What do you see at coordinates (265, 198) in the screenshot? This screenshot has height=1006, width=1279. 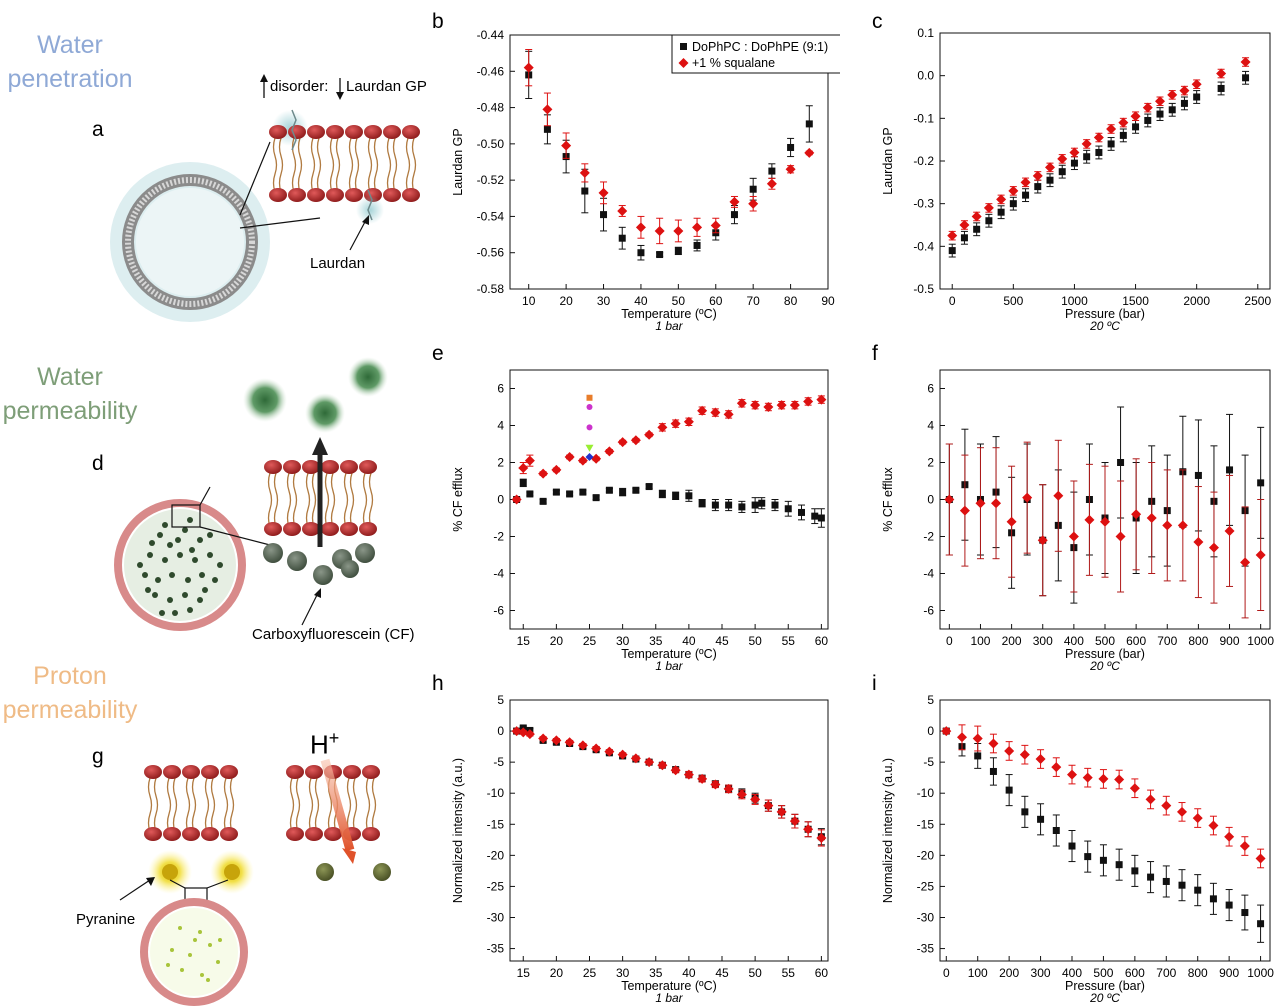 I see `illustration-water-penetration` at bounding box center [265, 198].